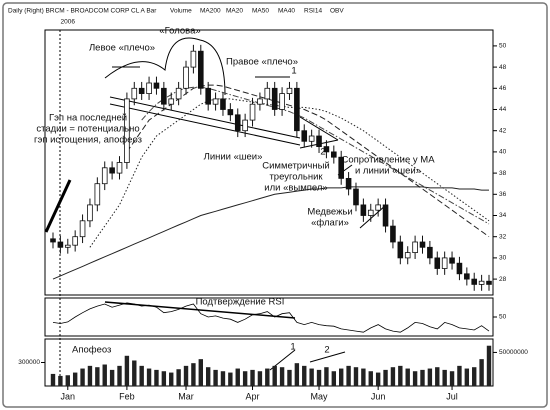  I want to click on head-outline, so click(165, 66).